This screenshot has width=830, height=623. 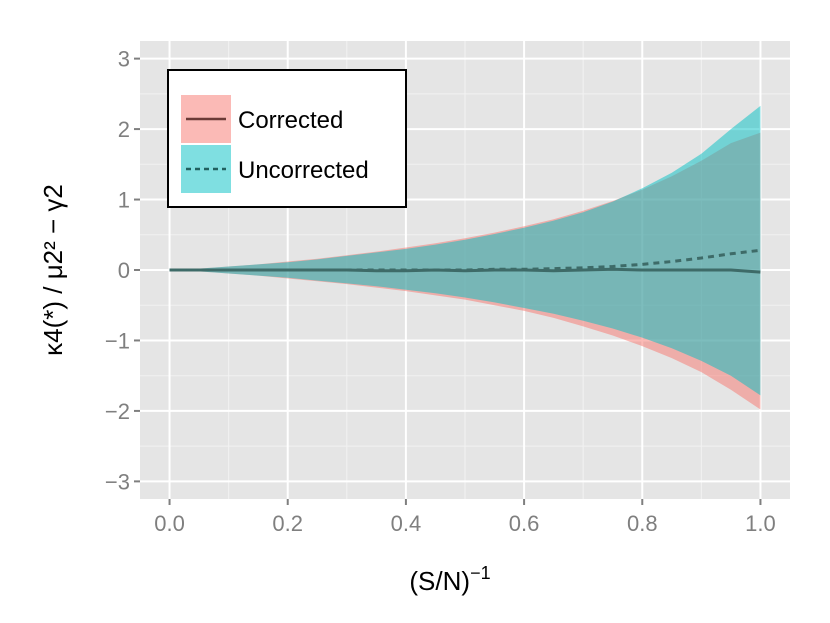 I want to click on y-axis: −3 −2 −1 0 1 2 3, so click(x=122, y=270).